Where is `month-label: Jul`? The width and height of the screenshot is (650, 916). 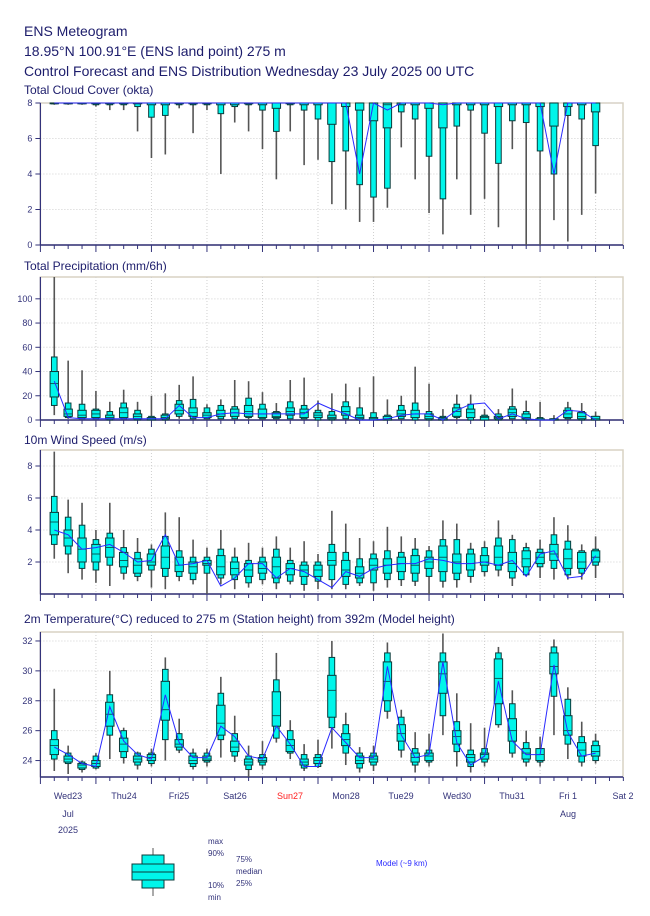
month-label: Jul is located at coordinates (68, 814).